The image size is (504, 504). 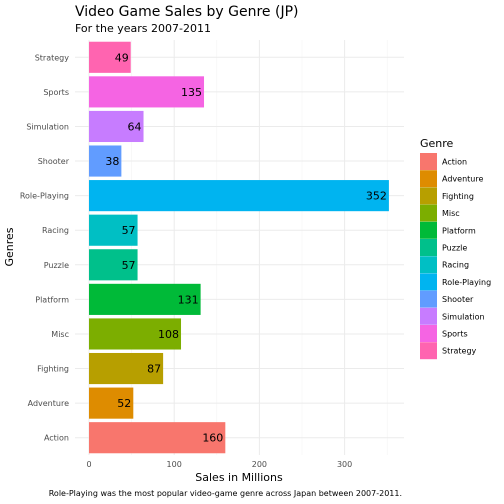 I want to click on bar-sports, so click(x=147, y=92).